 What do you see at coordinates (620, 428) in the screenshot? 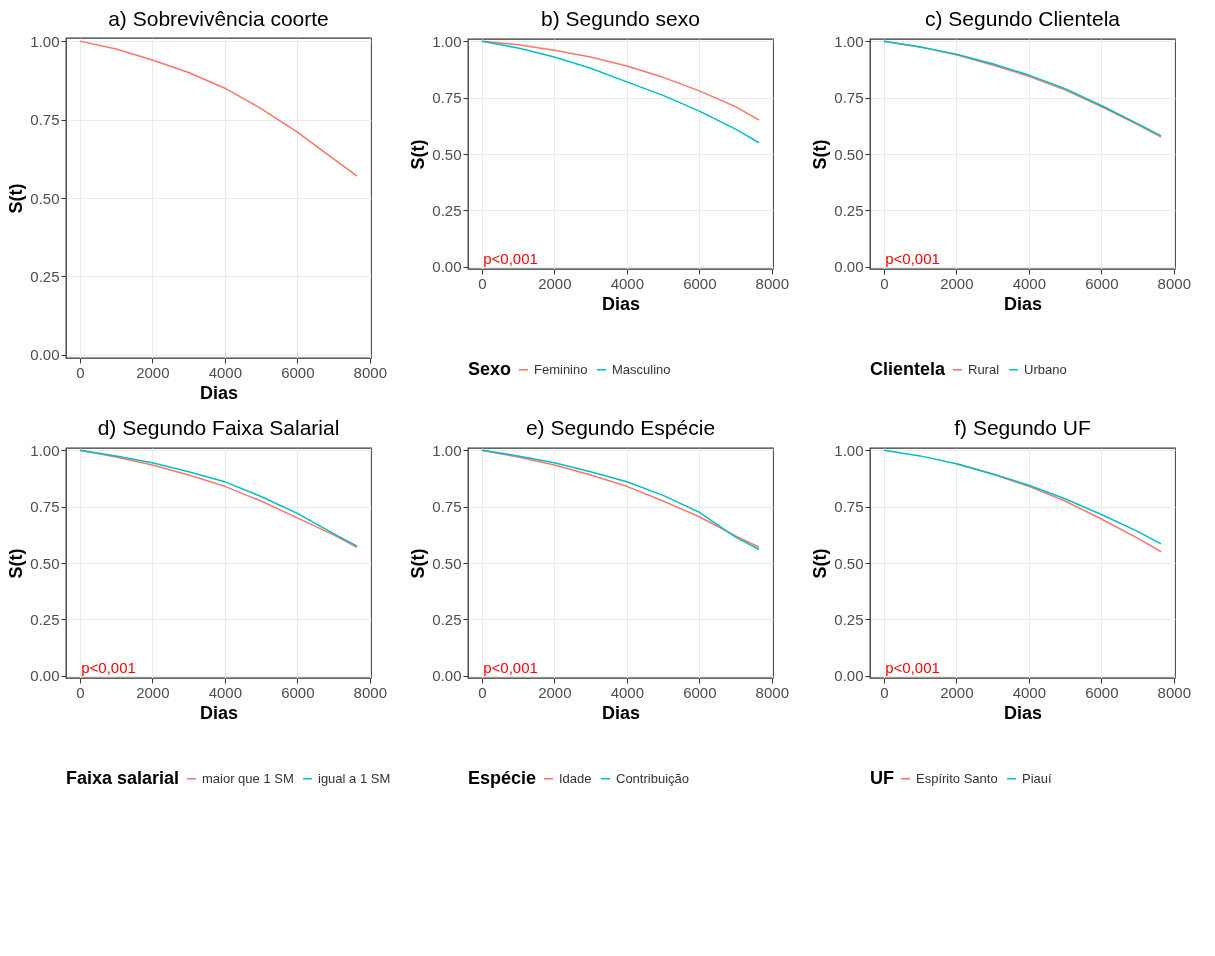
I see `chart-title: e) Segundo Espécie` at bounding box center [620, 428].